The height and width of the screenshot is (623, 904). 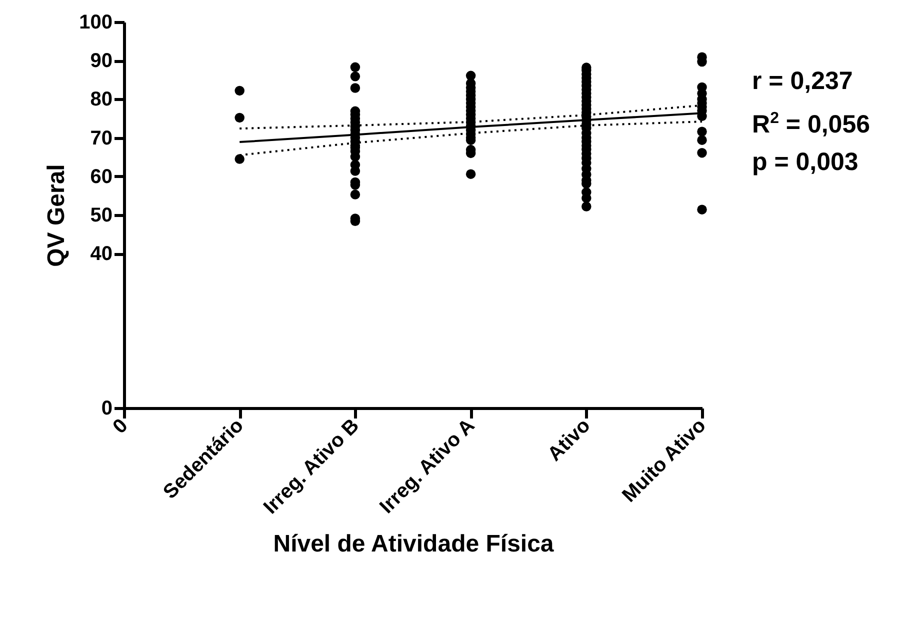 What do you see at coordinates (101, 61) in the screenshot?
I see `y-tick-label: 90` at bounding box center [101, 61].